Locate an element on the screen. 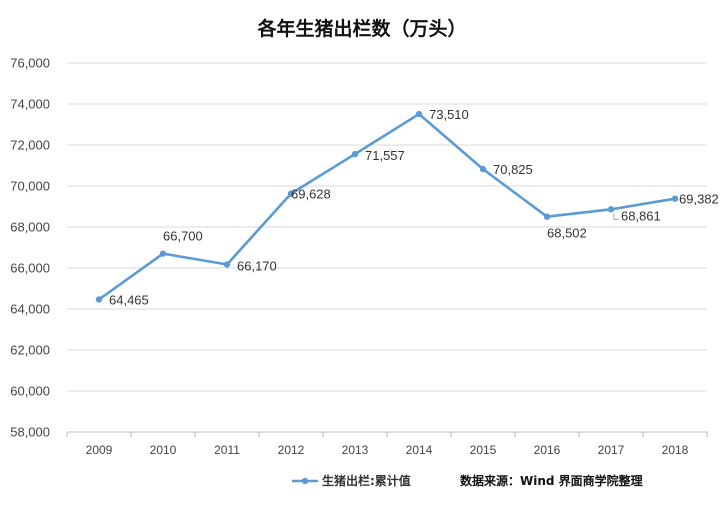 The height and width of the screenshot is (506, 724). y-tick-label: 72,000 is located at coordinates (30, 145).